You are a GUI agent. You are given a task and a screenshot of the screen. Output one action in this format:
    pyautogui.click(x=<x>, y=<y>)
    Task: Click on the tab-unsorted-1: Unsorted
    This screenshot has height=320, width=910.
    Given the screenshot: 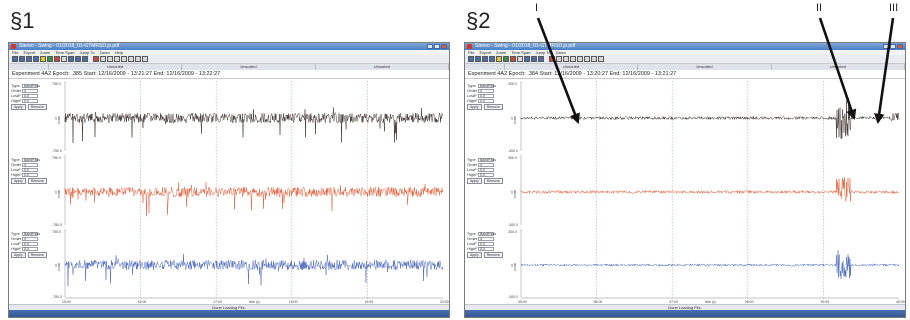 What is the action you would take?
    pyautogui.click(x=116, y=67)
    